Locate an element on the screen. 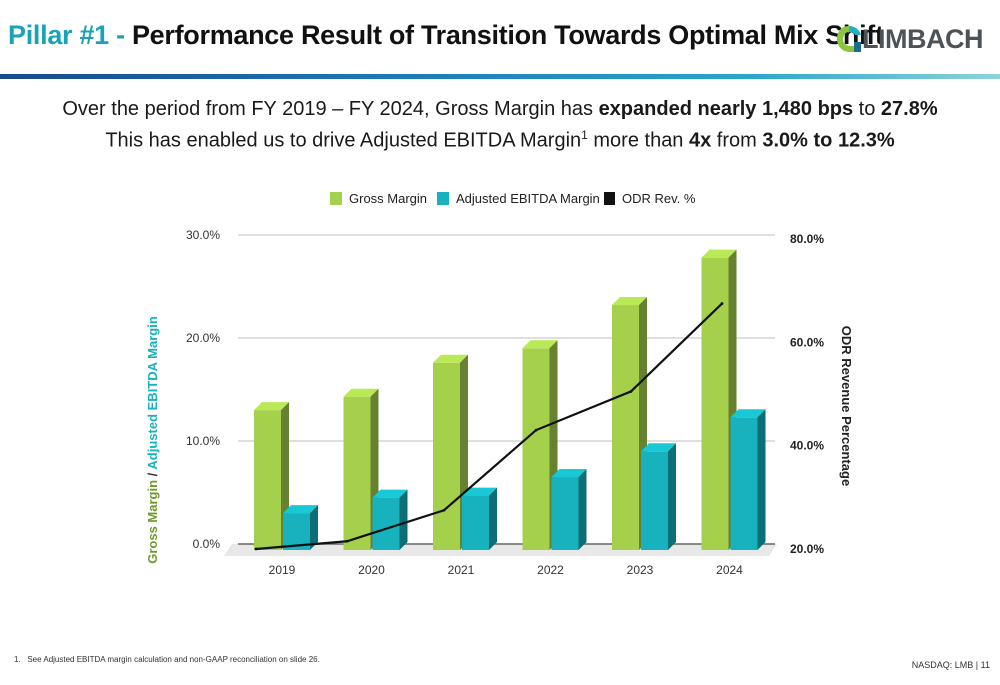 The width and height of the screenshot is (1000, 685). left-tick-label: 30.0% is located at coordinates (203, 235).